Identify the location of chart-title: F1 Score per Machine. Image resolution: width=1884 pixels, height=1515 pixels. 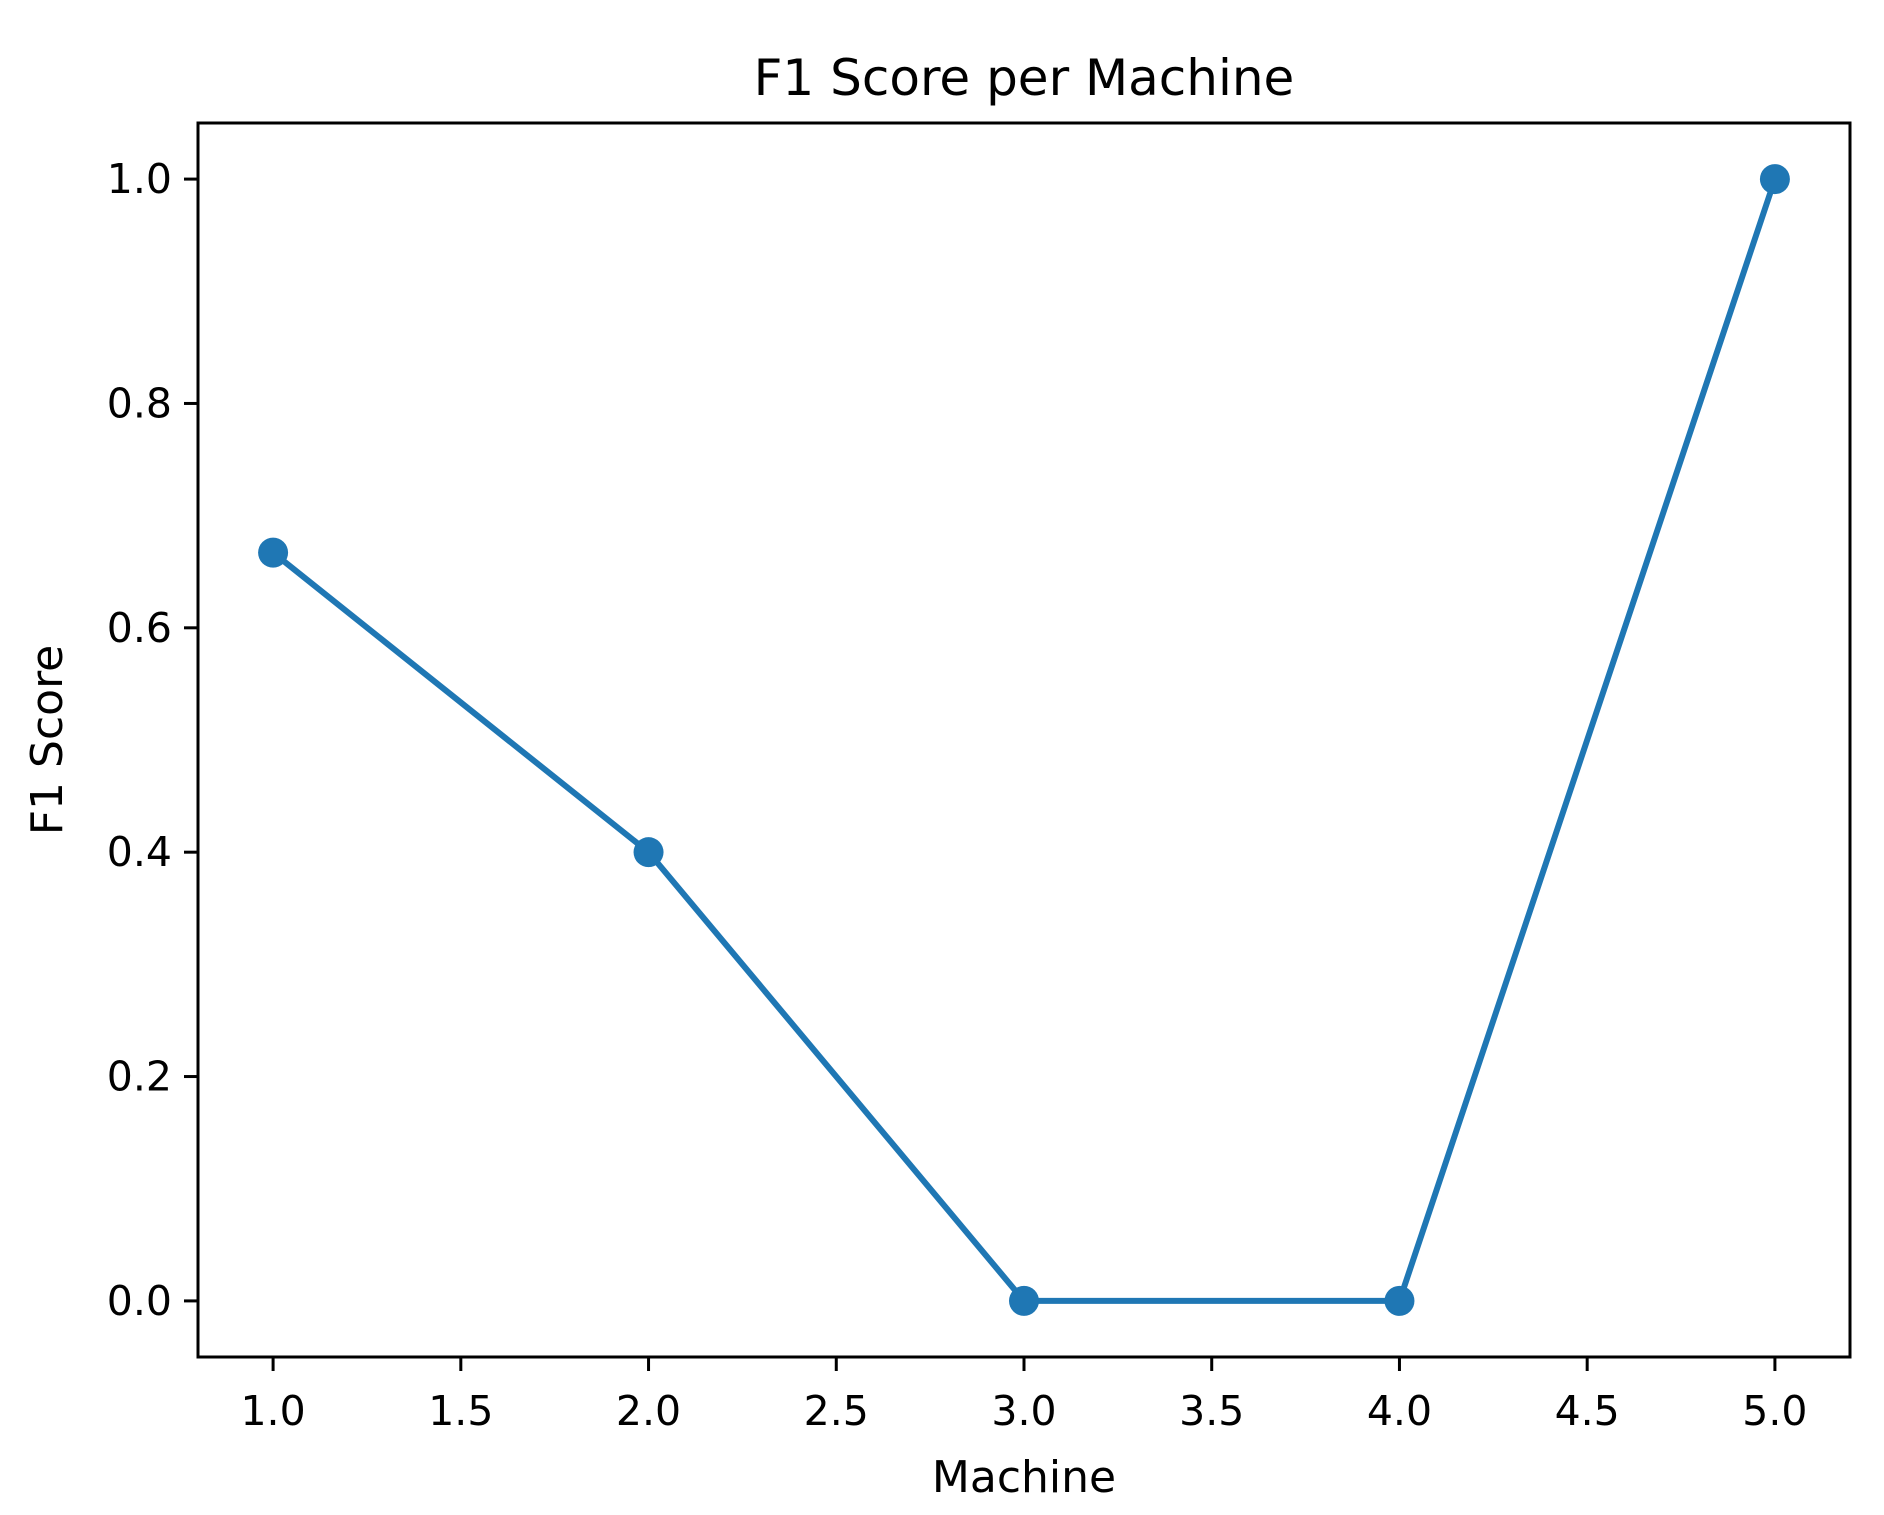
(1024, 78).